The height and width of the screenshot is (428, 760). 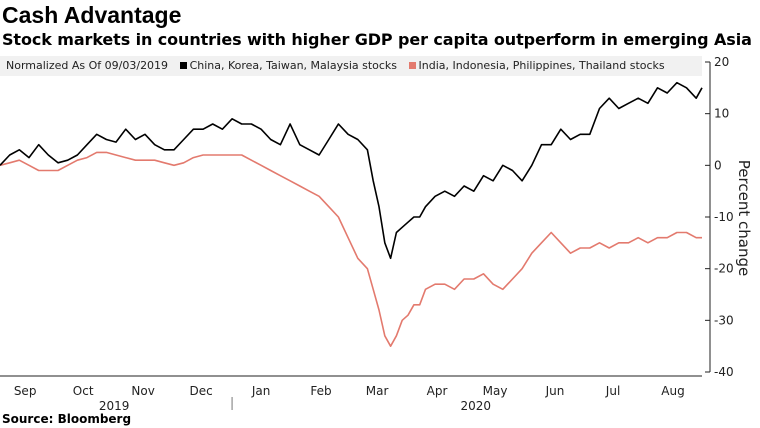 What do you see at coordinates (201, 391) in the screenshot?
I see `x-tick-label: Dec` at bounding box center [201, 391].